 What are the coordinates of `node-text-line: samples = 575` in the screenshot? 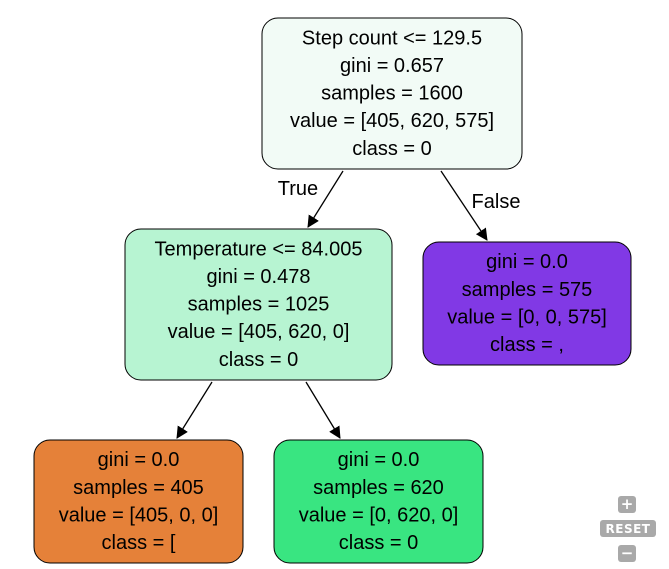 It's located at (527, 290).